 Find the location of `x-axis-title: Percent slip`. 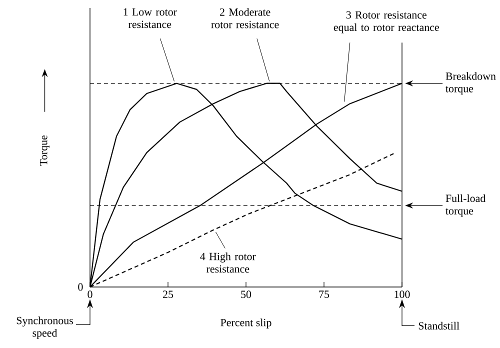

x-axis-title: Percent slip is located at coordinates (246, 323).